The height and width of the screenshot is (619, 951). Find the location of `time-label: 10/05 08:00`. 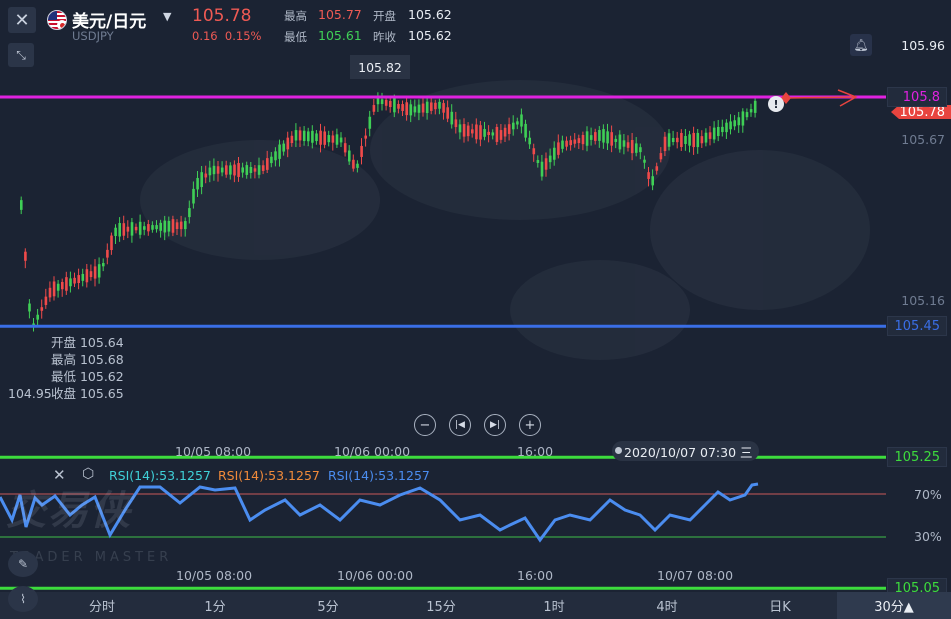

time-label: 10/05 08:00 is located at coordinates (213, 451).